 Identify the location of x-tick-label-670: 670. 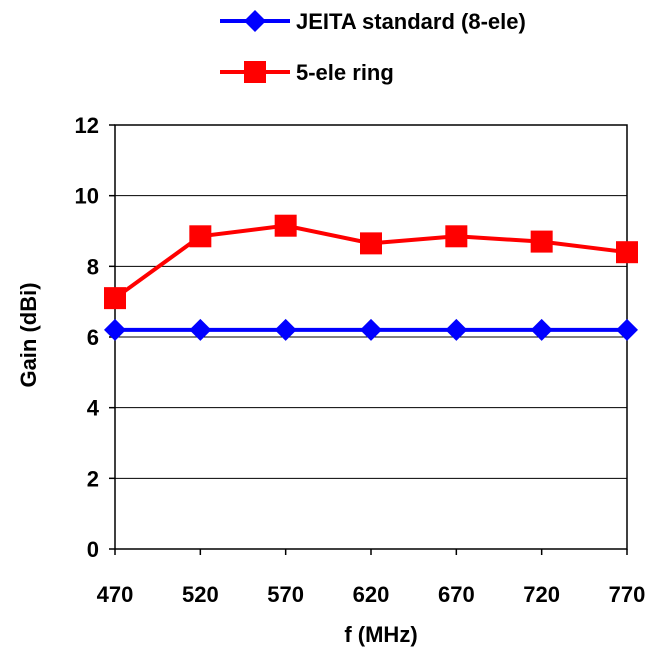
(456, 594).